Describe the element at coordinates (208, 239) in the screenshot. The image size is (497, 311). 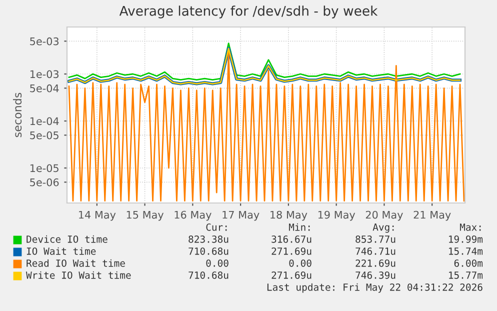
I see `text: 823.38u` at that location.